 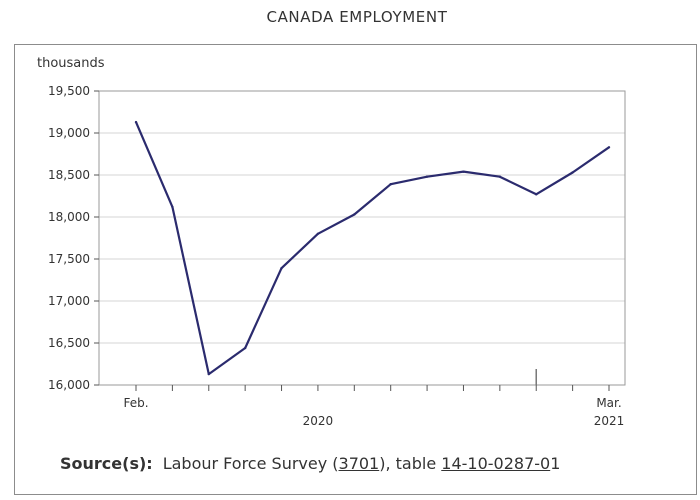 What do you see at coordinates (496, 463) in the screenshot?
I see `table-link: 14-10-0287-0` at bounding box center [496, 463].